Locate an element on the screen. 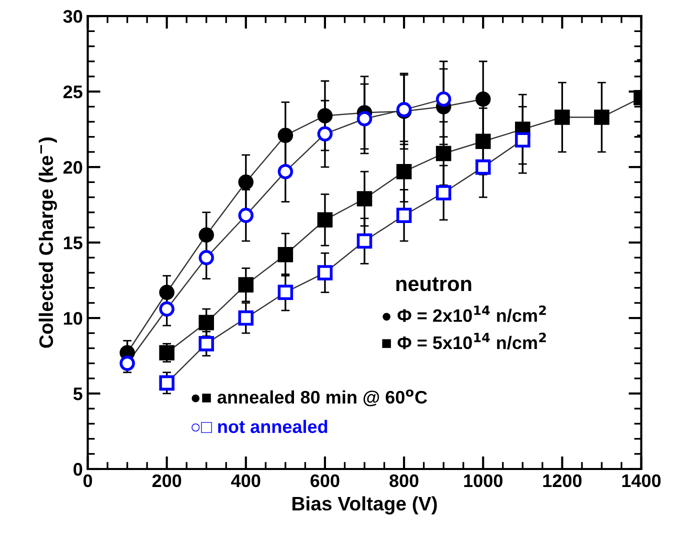  x-tick-label: 600 is located at coordinates (325, 481).